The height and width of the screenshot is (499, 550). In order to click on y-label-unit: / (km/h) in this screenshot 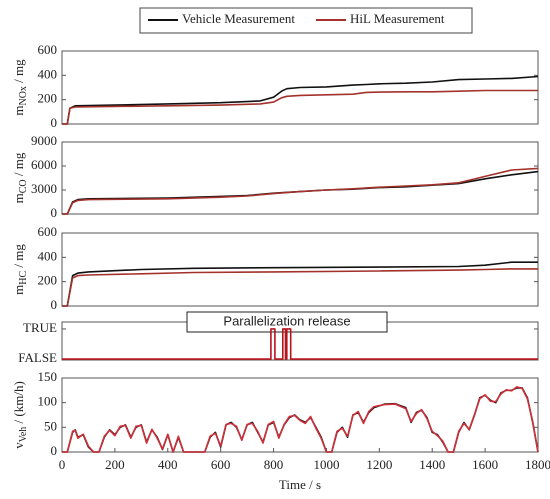, I will do `click(18, 404)`.